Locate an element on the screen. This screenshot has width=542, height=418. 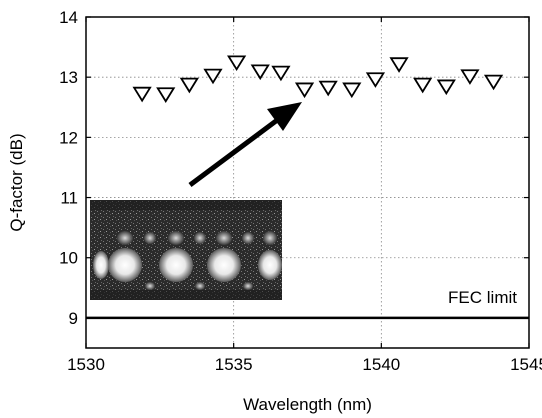
y-tick-label: 10 is located at coordinates (68, 258).